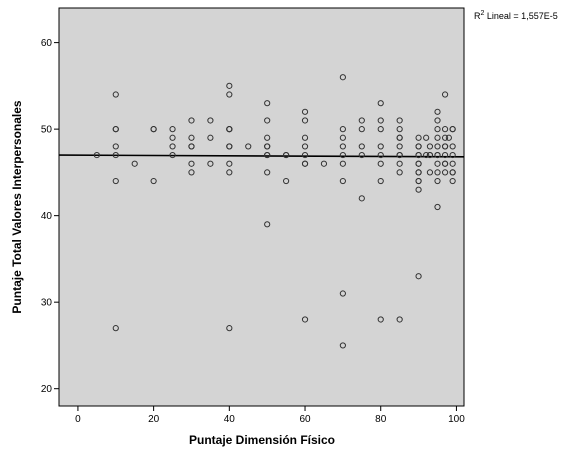 The image size is (566, 449). What do you see at coordinates (483, 13) in the screenshot?
I see `r2-label-superscript: 2` at bounding box center [483, 13].